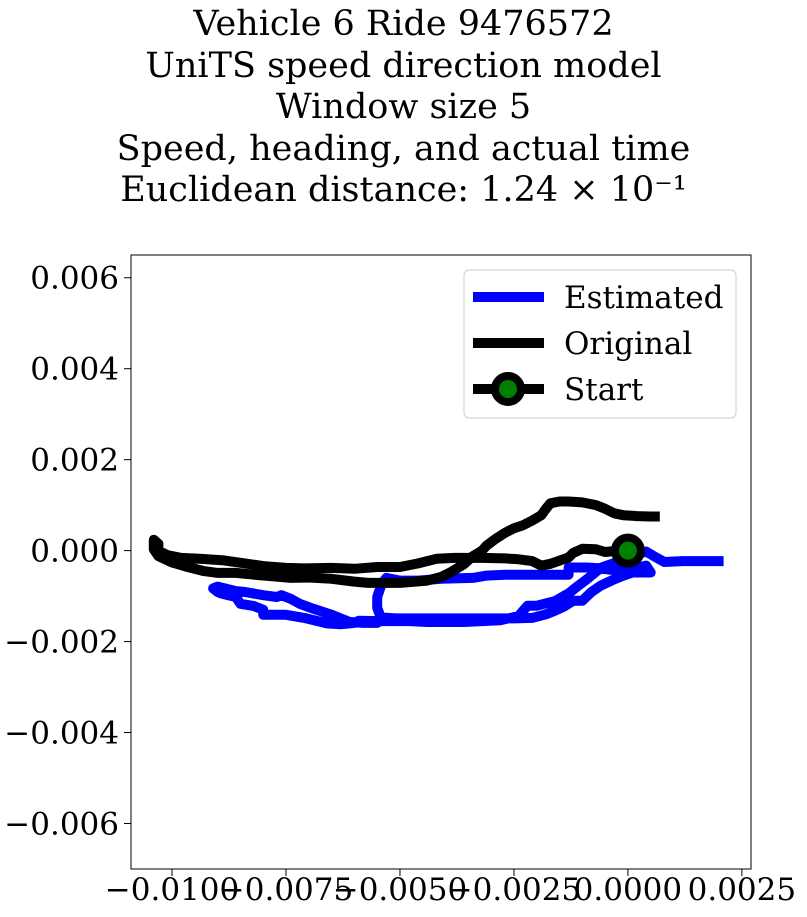  What do you see at coordinates (74, 370) in the screenshot?
I see `y-tick-label: 0.004` at bounding box center [74, 370].